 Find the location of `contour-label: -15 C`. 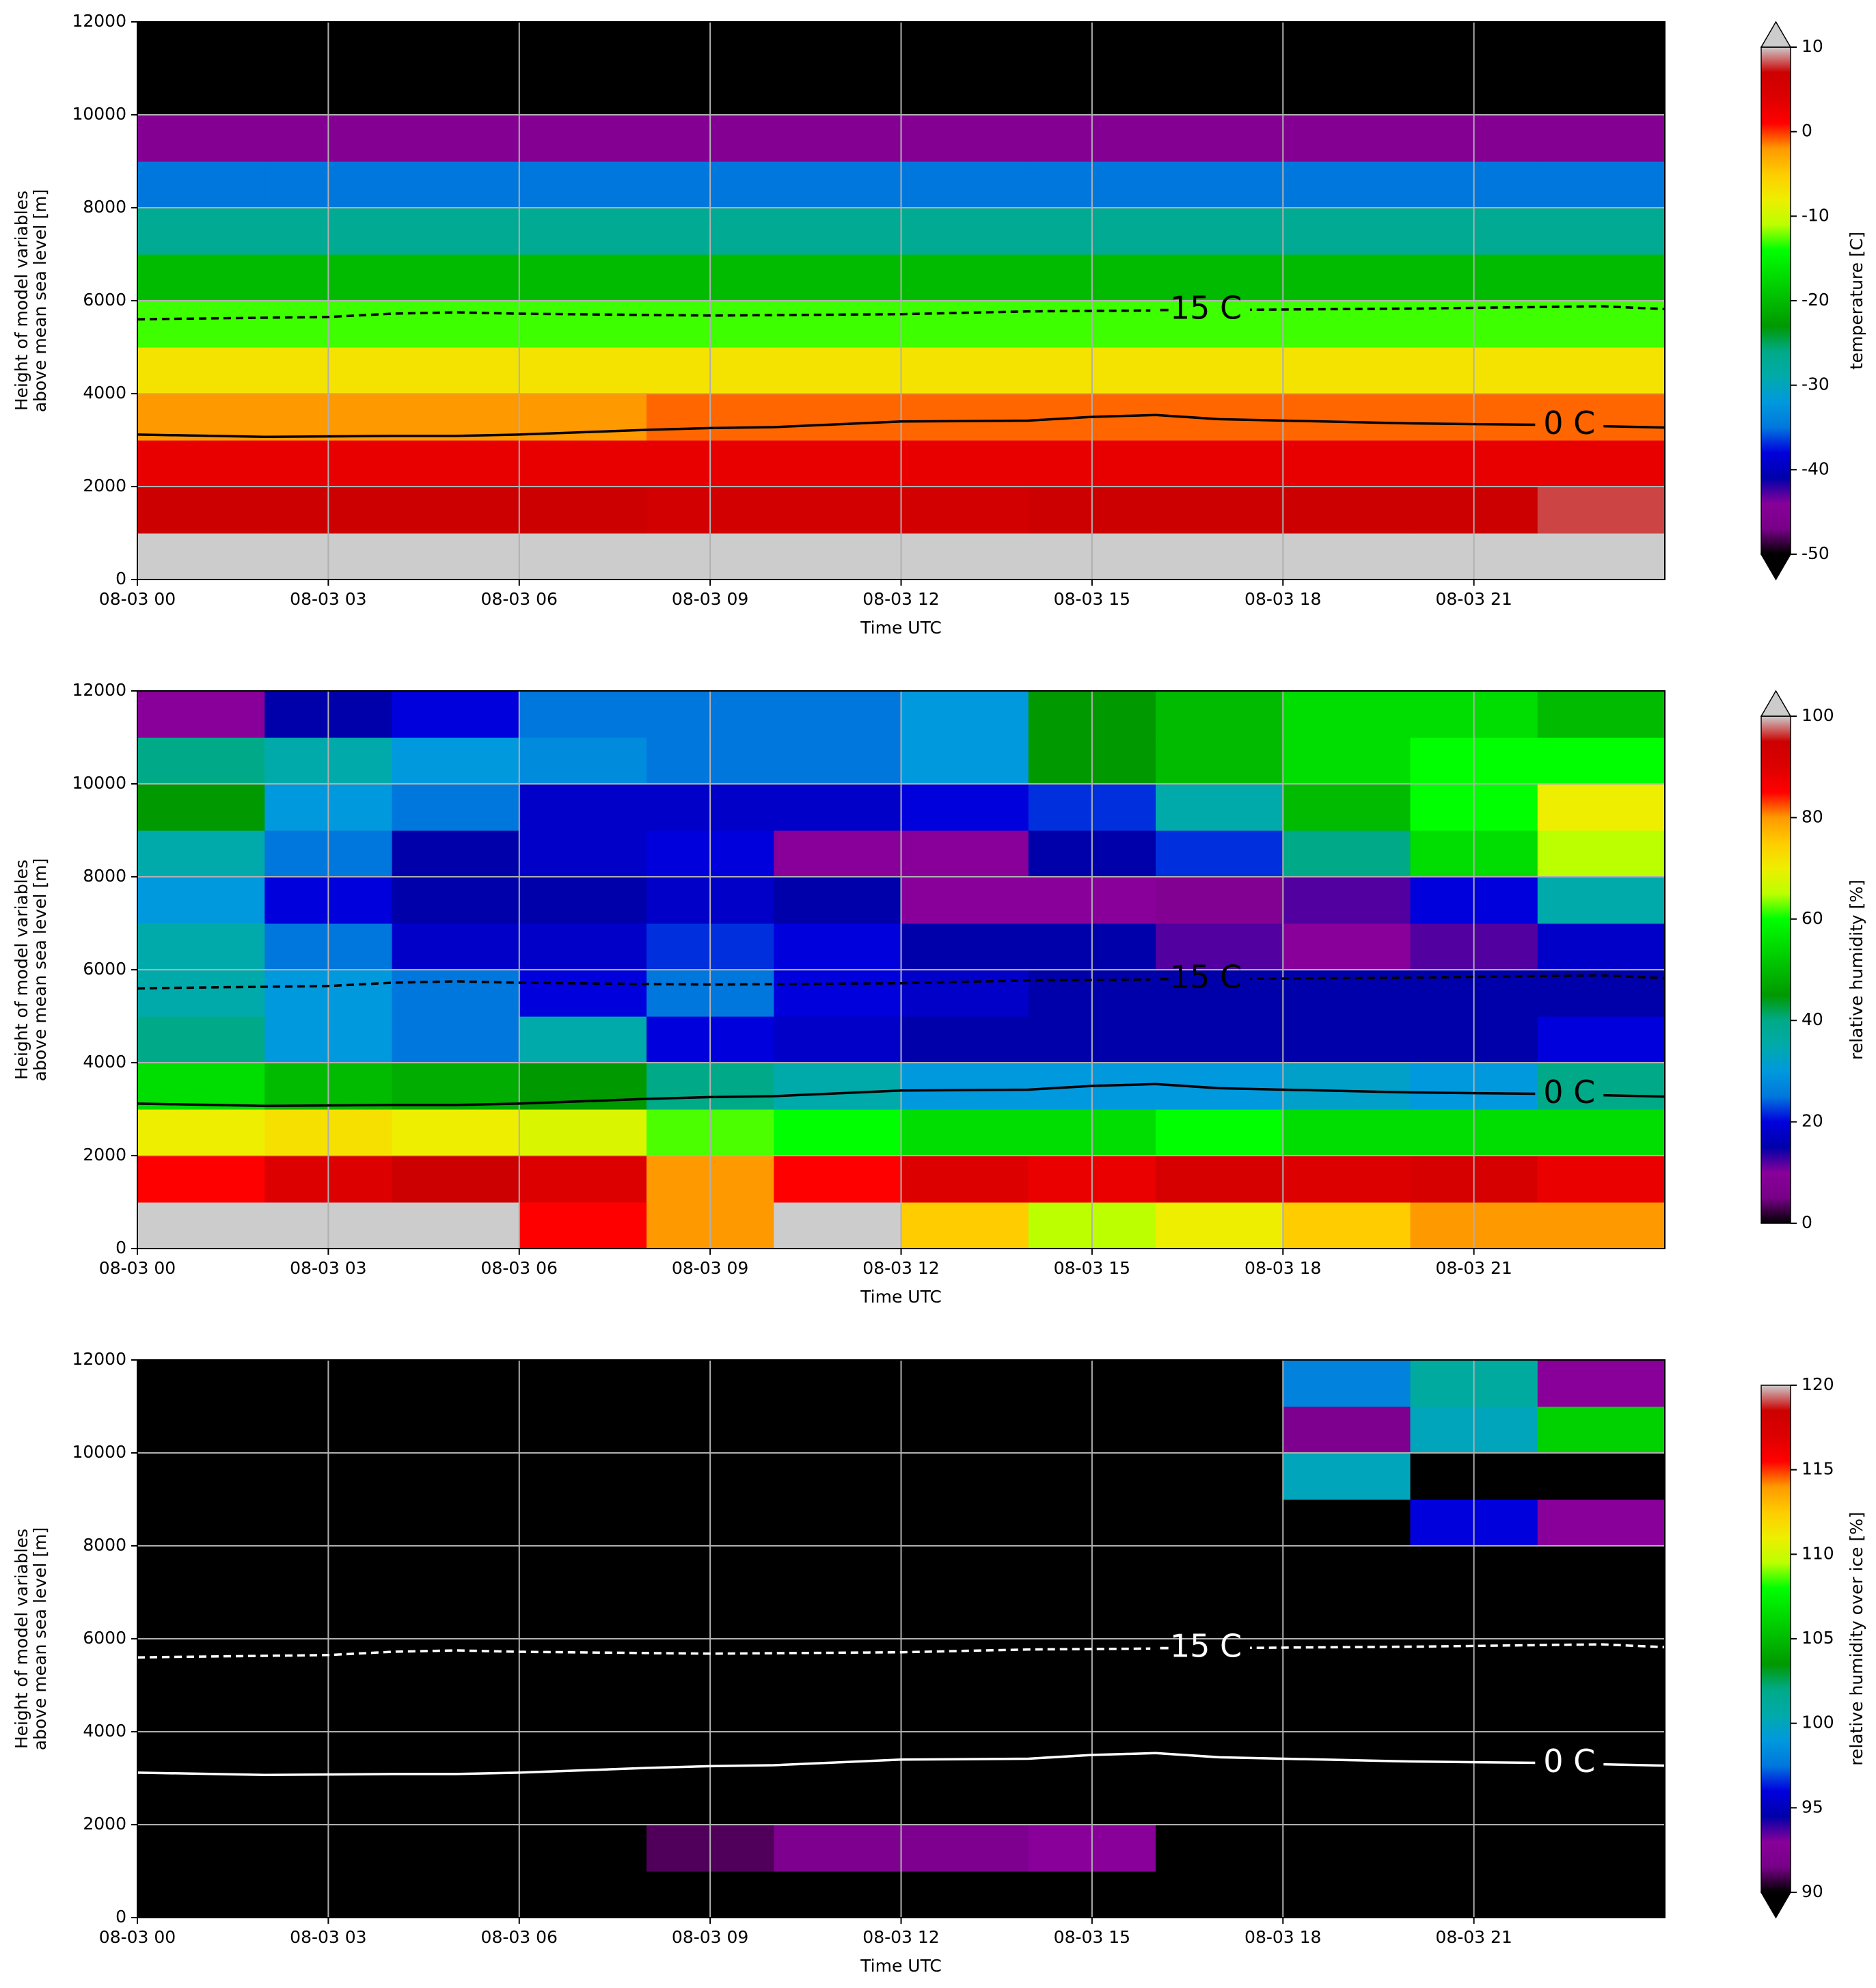

contour-label: -15 C is located at coordinates (1200, 977).